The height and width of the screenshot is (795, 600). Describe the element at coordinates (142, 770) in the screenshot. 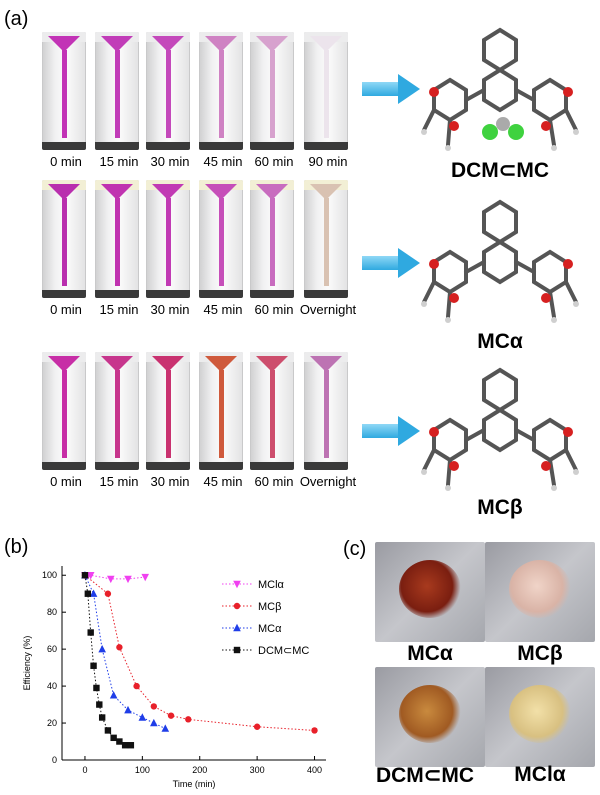

I see `x-tick-label: 100` at that location.